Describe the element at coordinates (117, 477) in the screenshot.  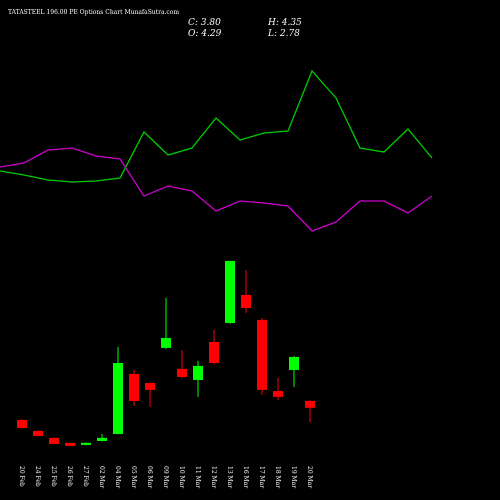
I see `x-tick-label: 04 Mar` at that location.